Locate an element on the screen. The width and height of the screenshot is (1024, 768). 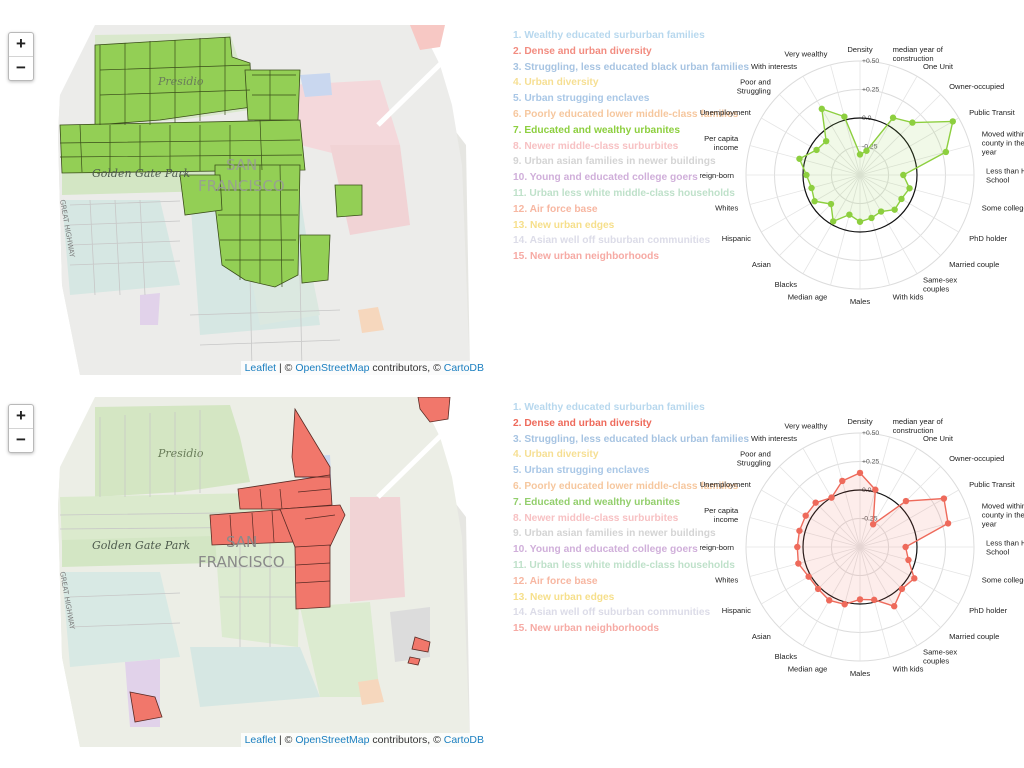
radar-axis-label: One Unit is located at coordinates (938, 66).